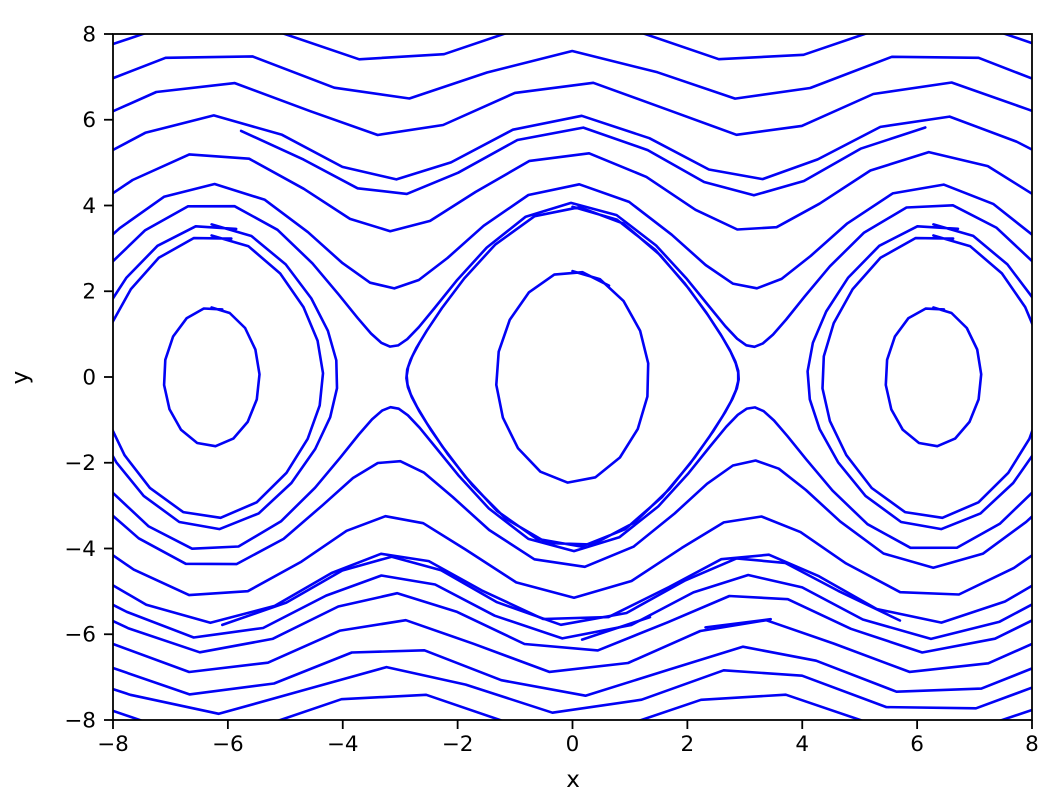 This screenshot has height=793, width=1057. I want to click on x-tick-label: −6, so click(228, 744).